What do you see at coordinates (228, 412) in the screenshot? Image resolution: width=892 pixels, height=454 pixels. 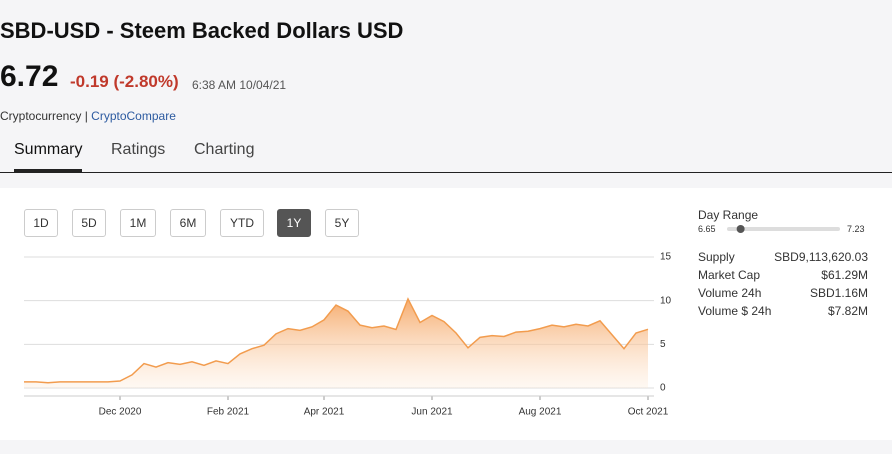 I see `x-tick-label: Feb 2021` at bounding box center [228, 412].